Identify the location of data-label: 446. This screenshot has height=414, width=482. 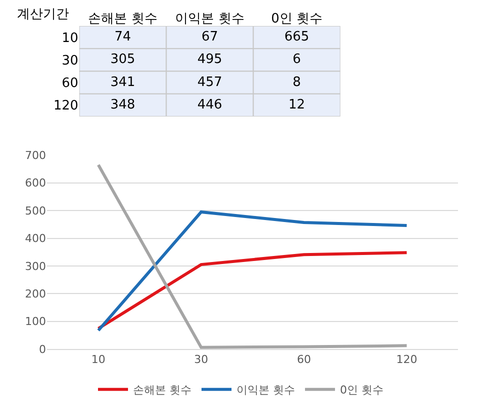
(209, 104).